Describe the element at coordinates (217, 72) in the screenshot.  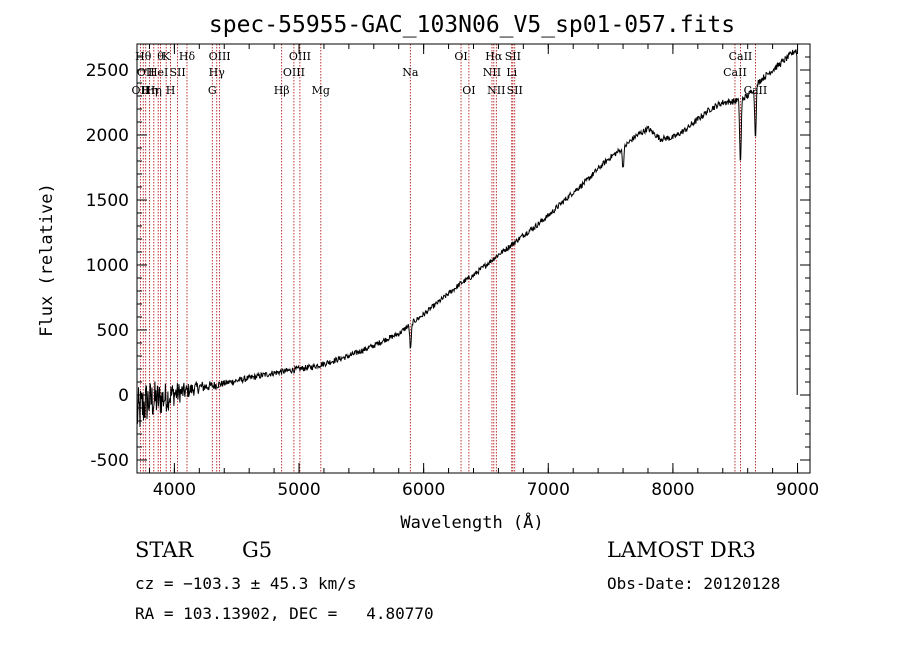
I see `line-label-12: Hγ` at that location.